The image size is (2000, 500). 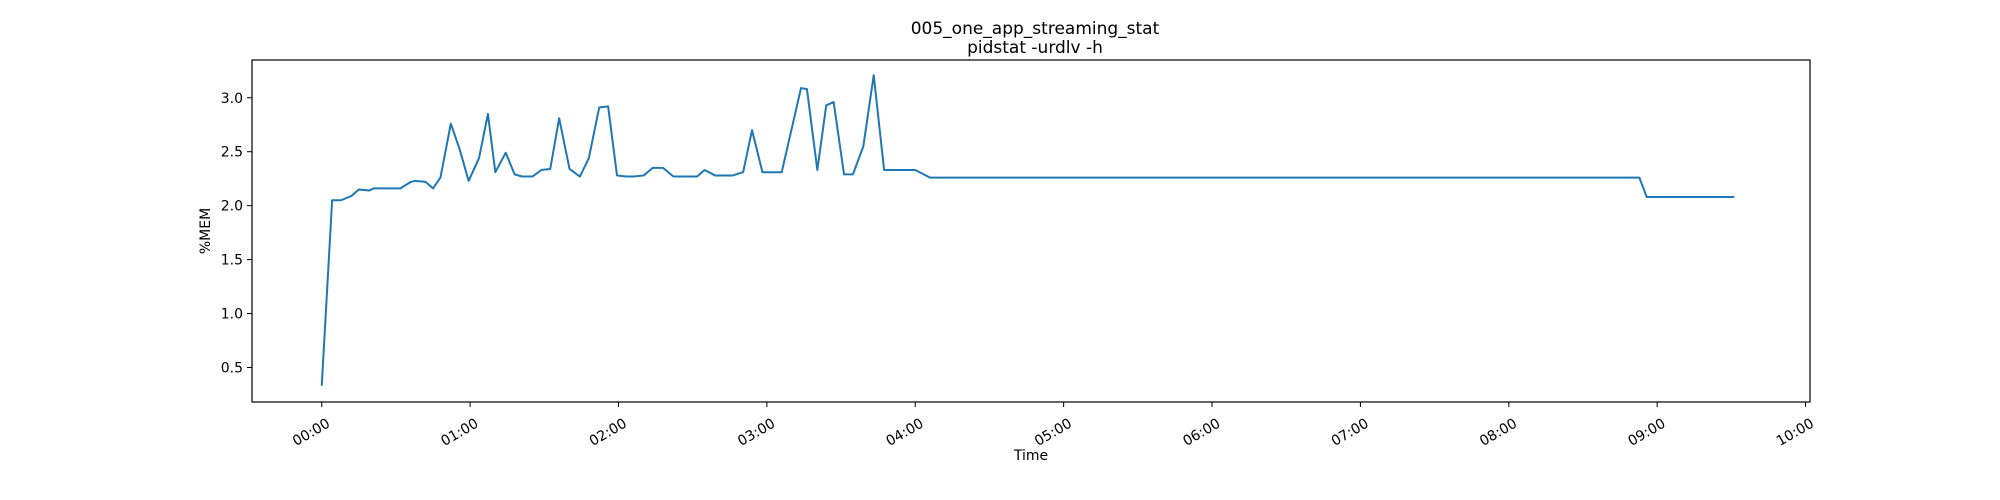 I want to click on x-tick-label: 02:00, so click(x=608, y=433).